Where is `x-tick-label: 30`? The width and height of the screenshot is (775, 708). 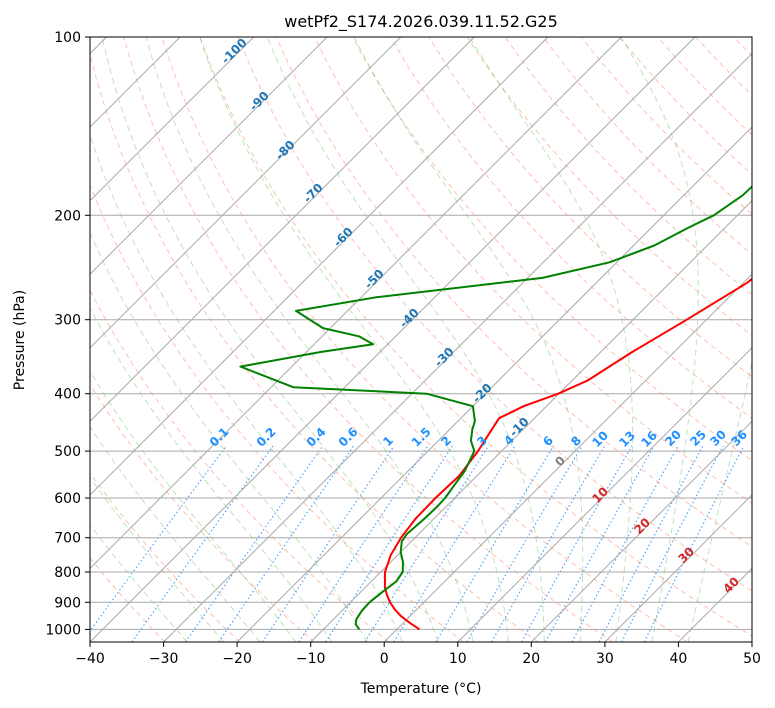
x-tick-label: 30 is located at coordinates (605, 659).